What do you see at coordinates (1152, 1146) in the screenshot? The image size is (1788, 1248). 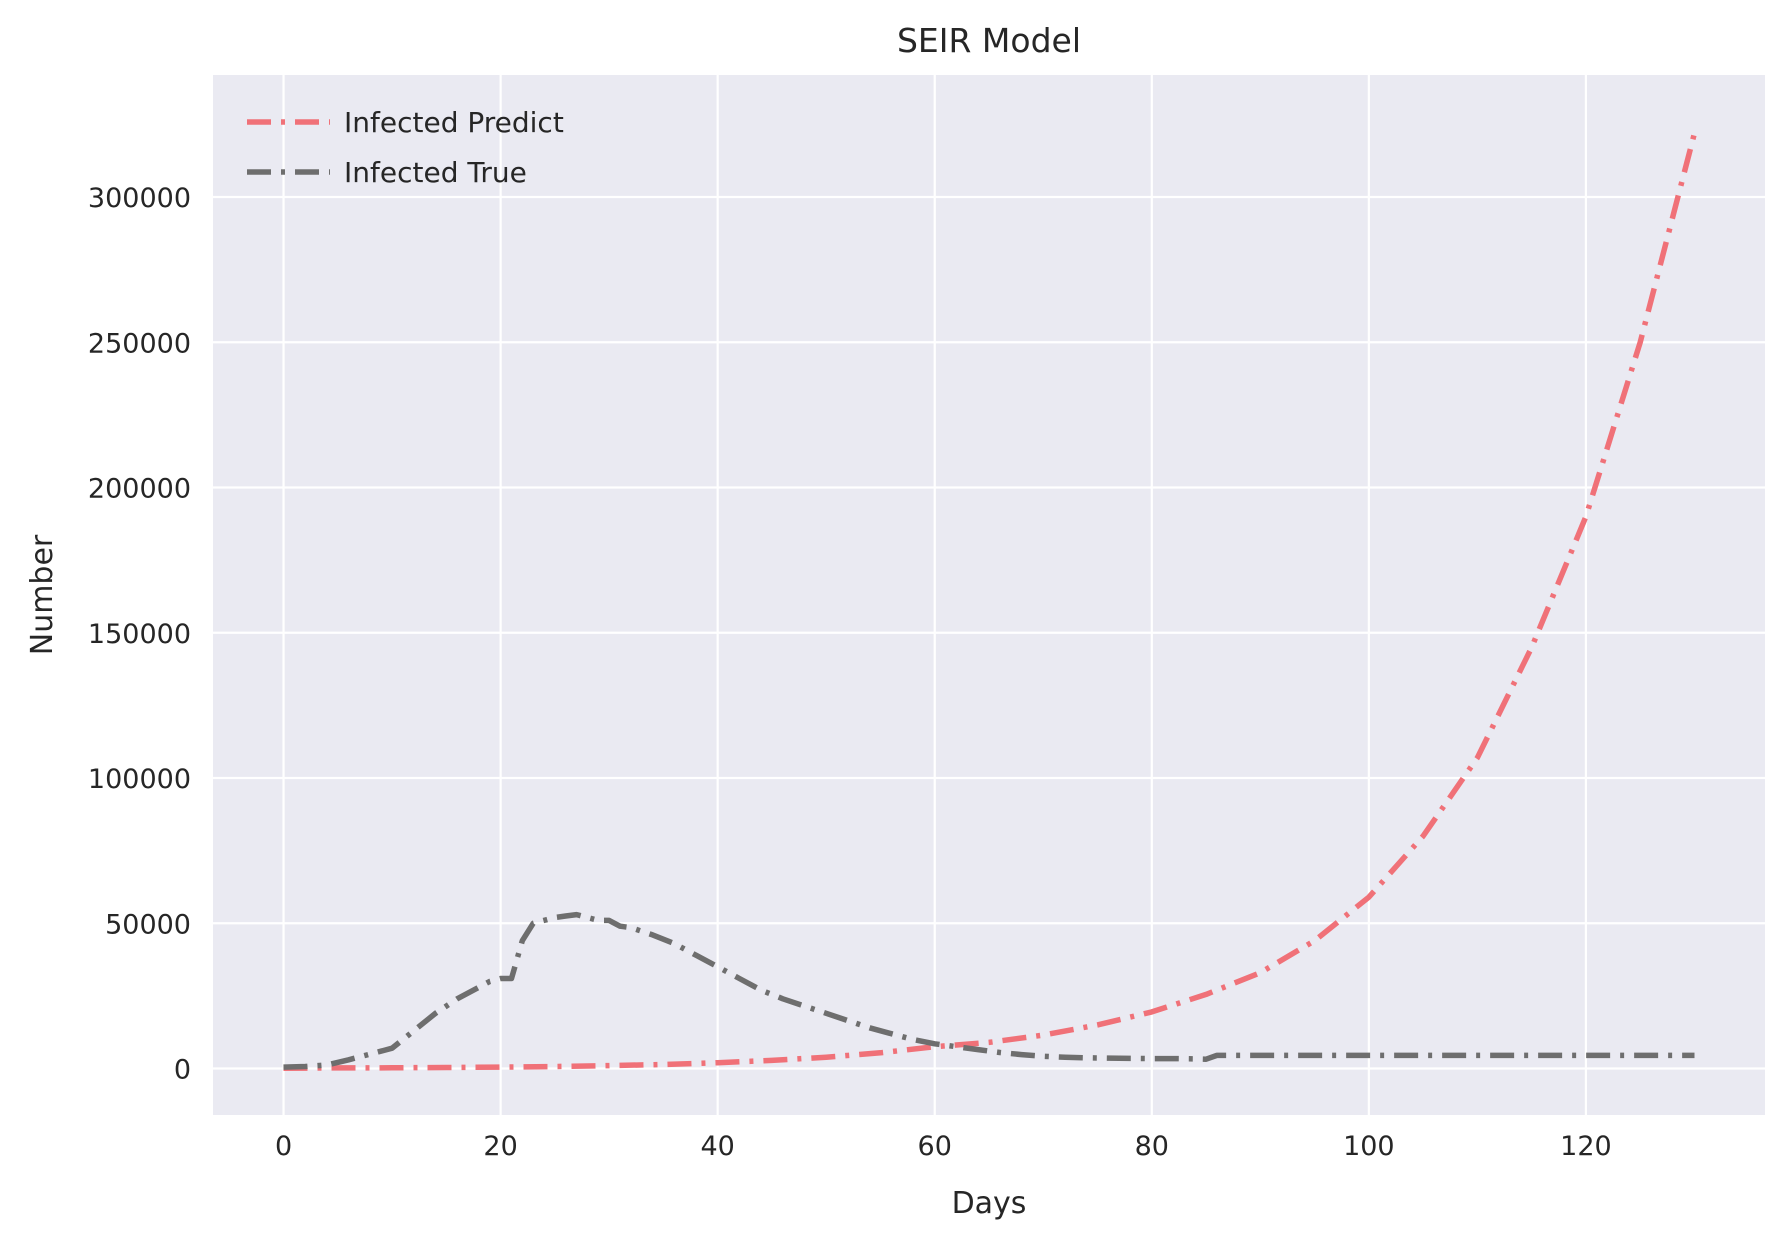 I see `x-tick-label: 80` at bounding box center [1152, 1146].